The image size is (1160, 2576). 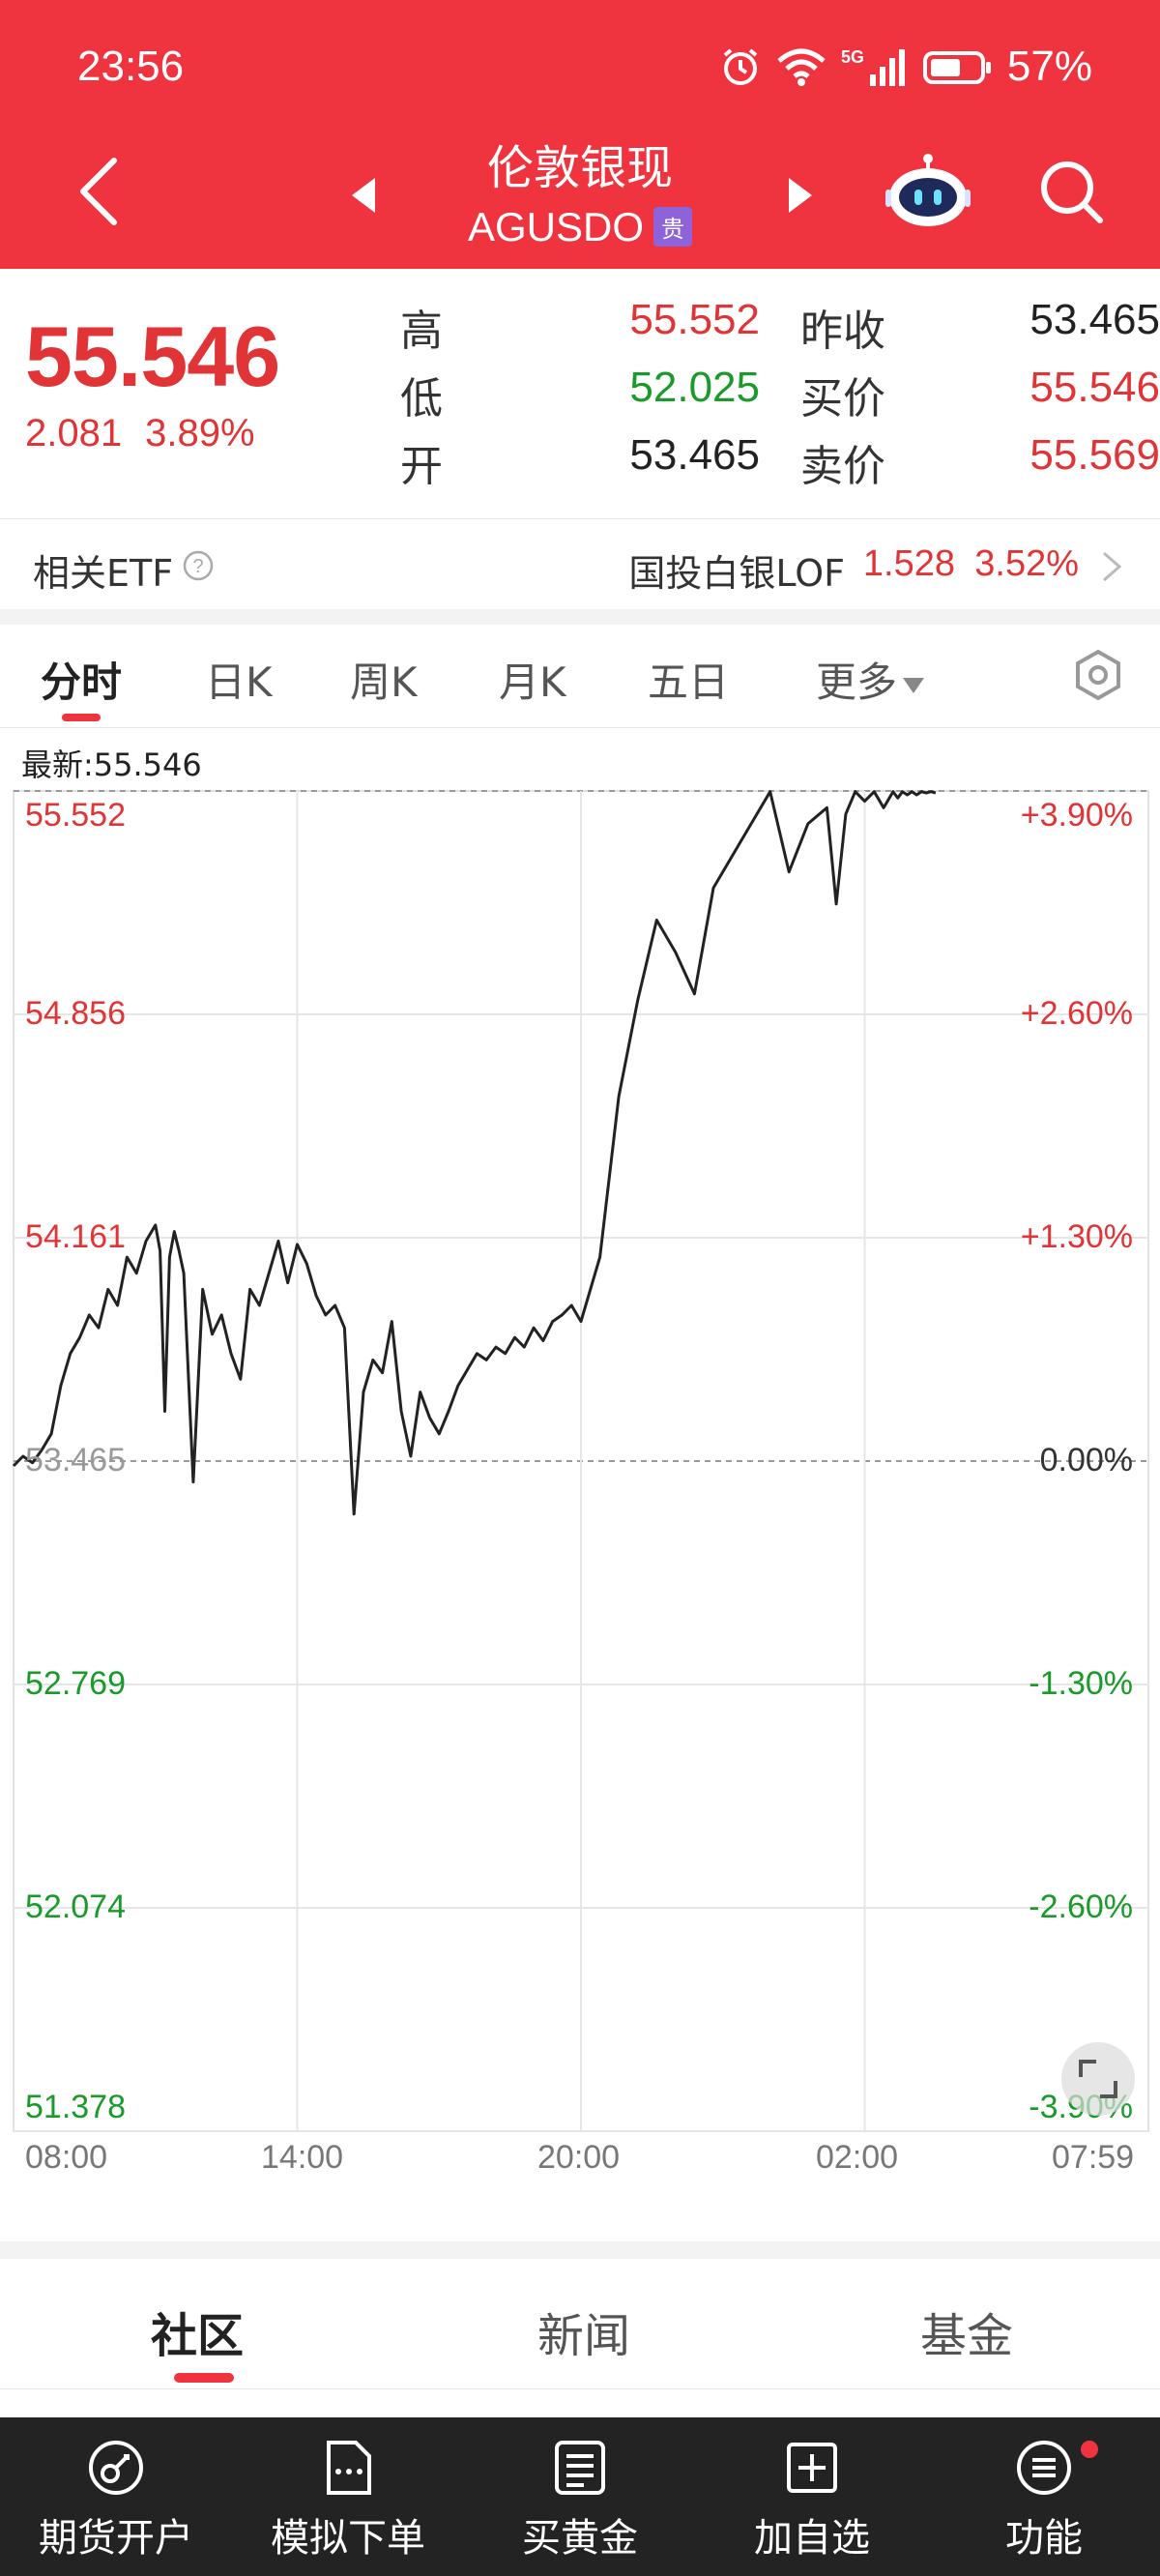 I want to click on instrument-title: 伦敦银现, so click(x=579, y=168).